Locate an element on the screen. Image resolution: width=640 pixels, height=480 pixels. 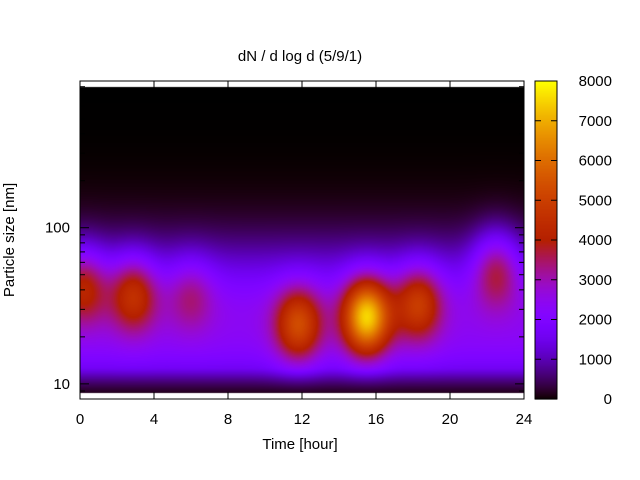
colorbar-tick-label: 6000 is located at coordinates (595, 161).